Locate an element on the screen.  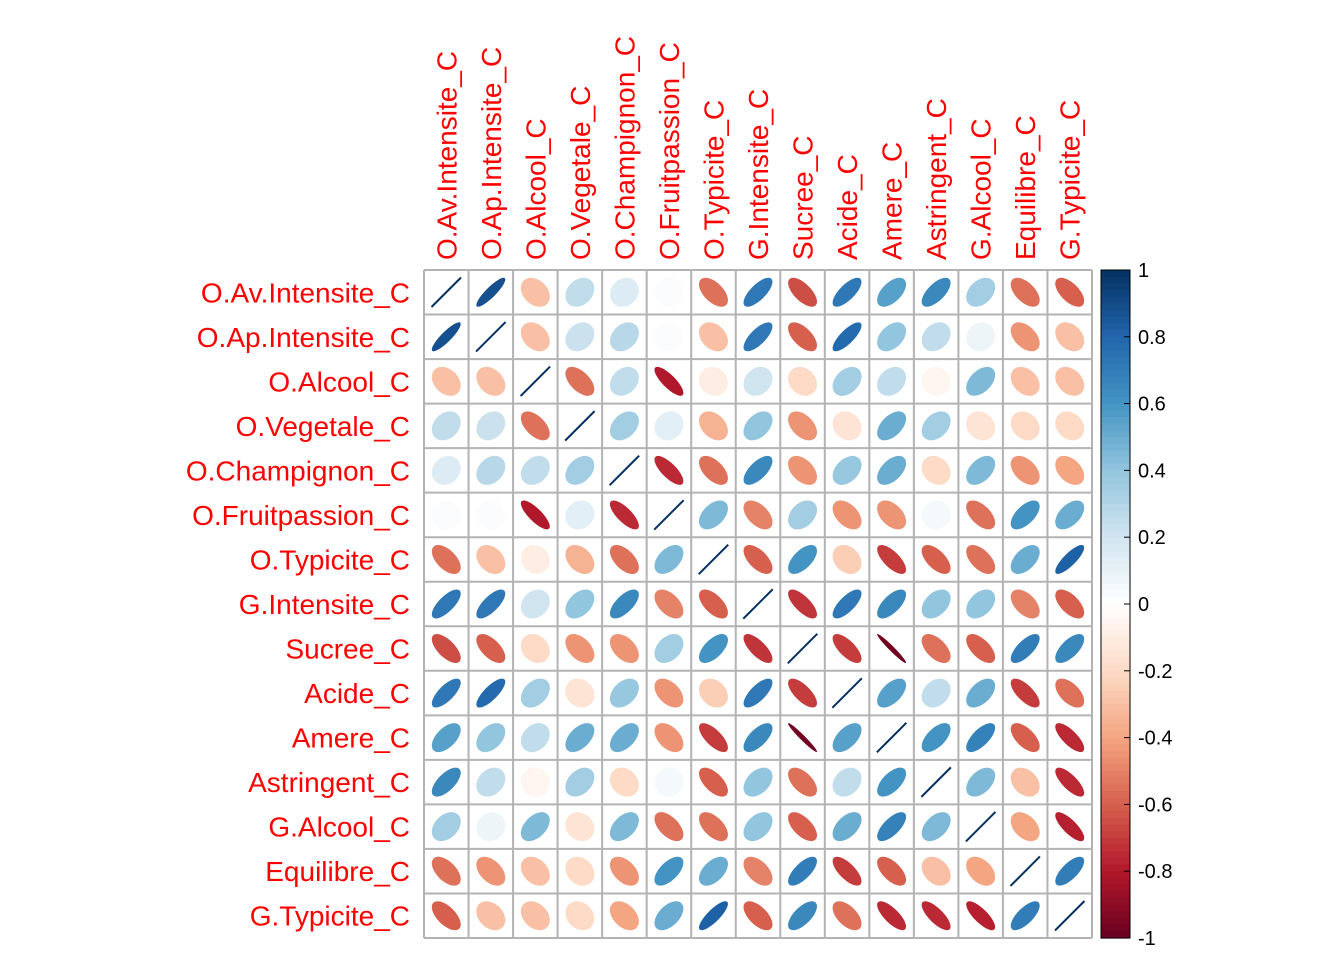
cell-Equilibre_C-G.Alcool_C is located at coordinates (980, 871).